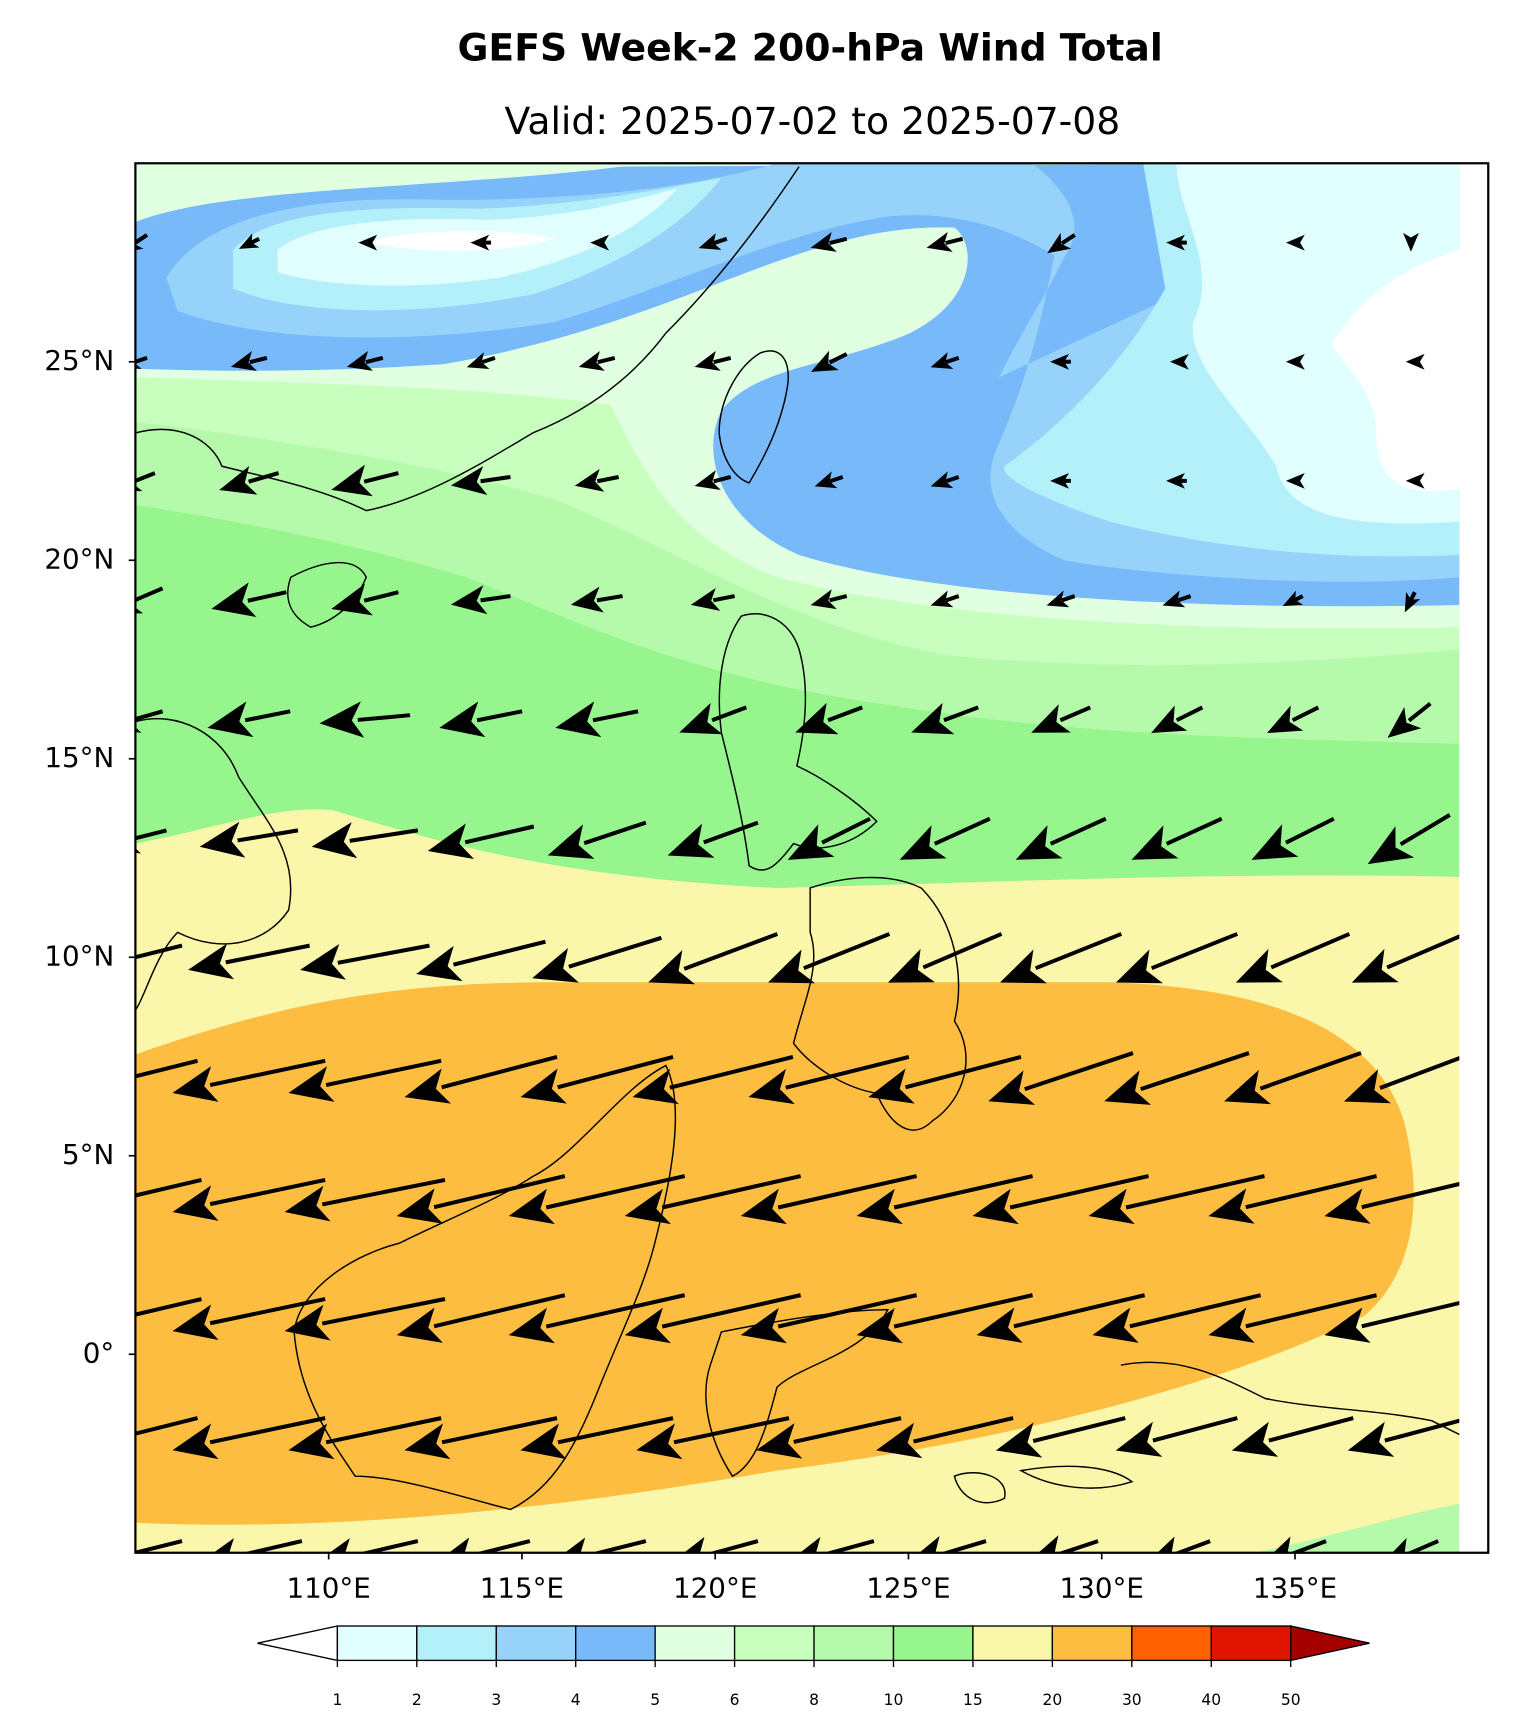 The image size is (1516, 1736). Describe the element at coordinates (1291, 1700) in the screenshot. I see `colorbar-label: 50` at that location.